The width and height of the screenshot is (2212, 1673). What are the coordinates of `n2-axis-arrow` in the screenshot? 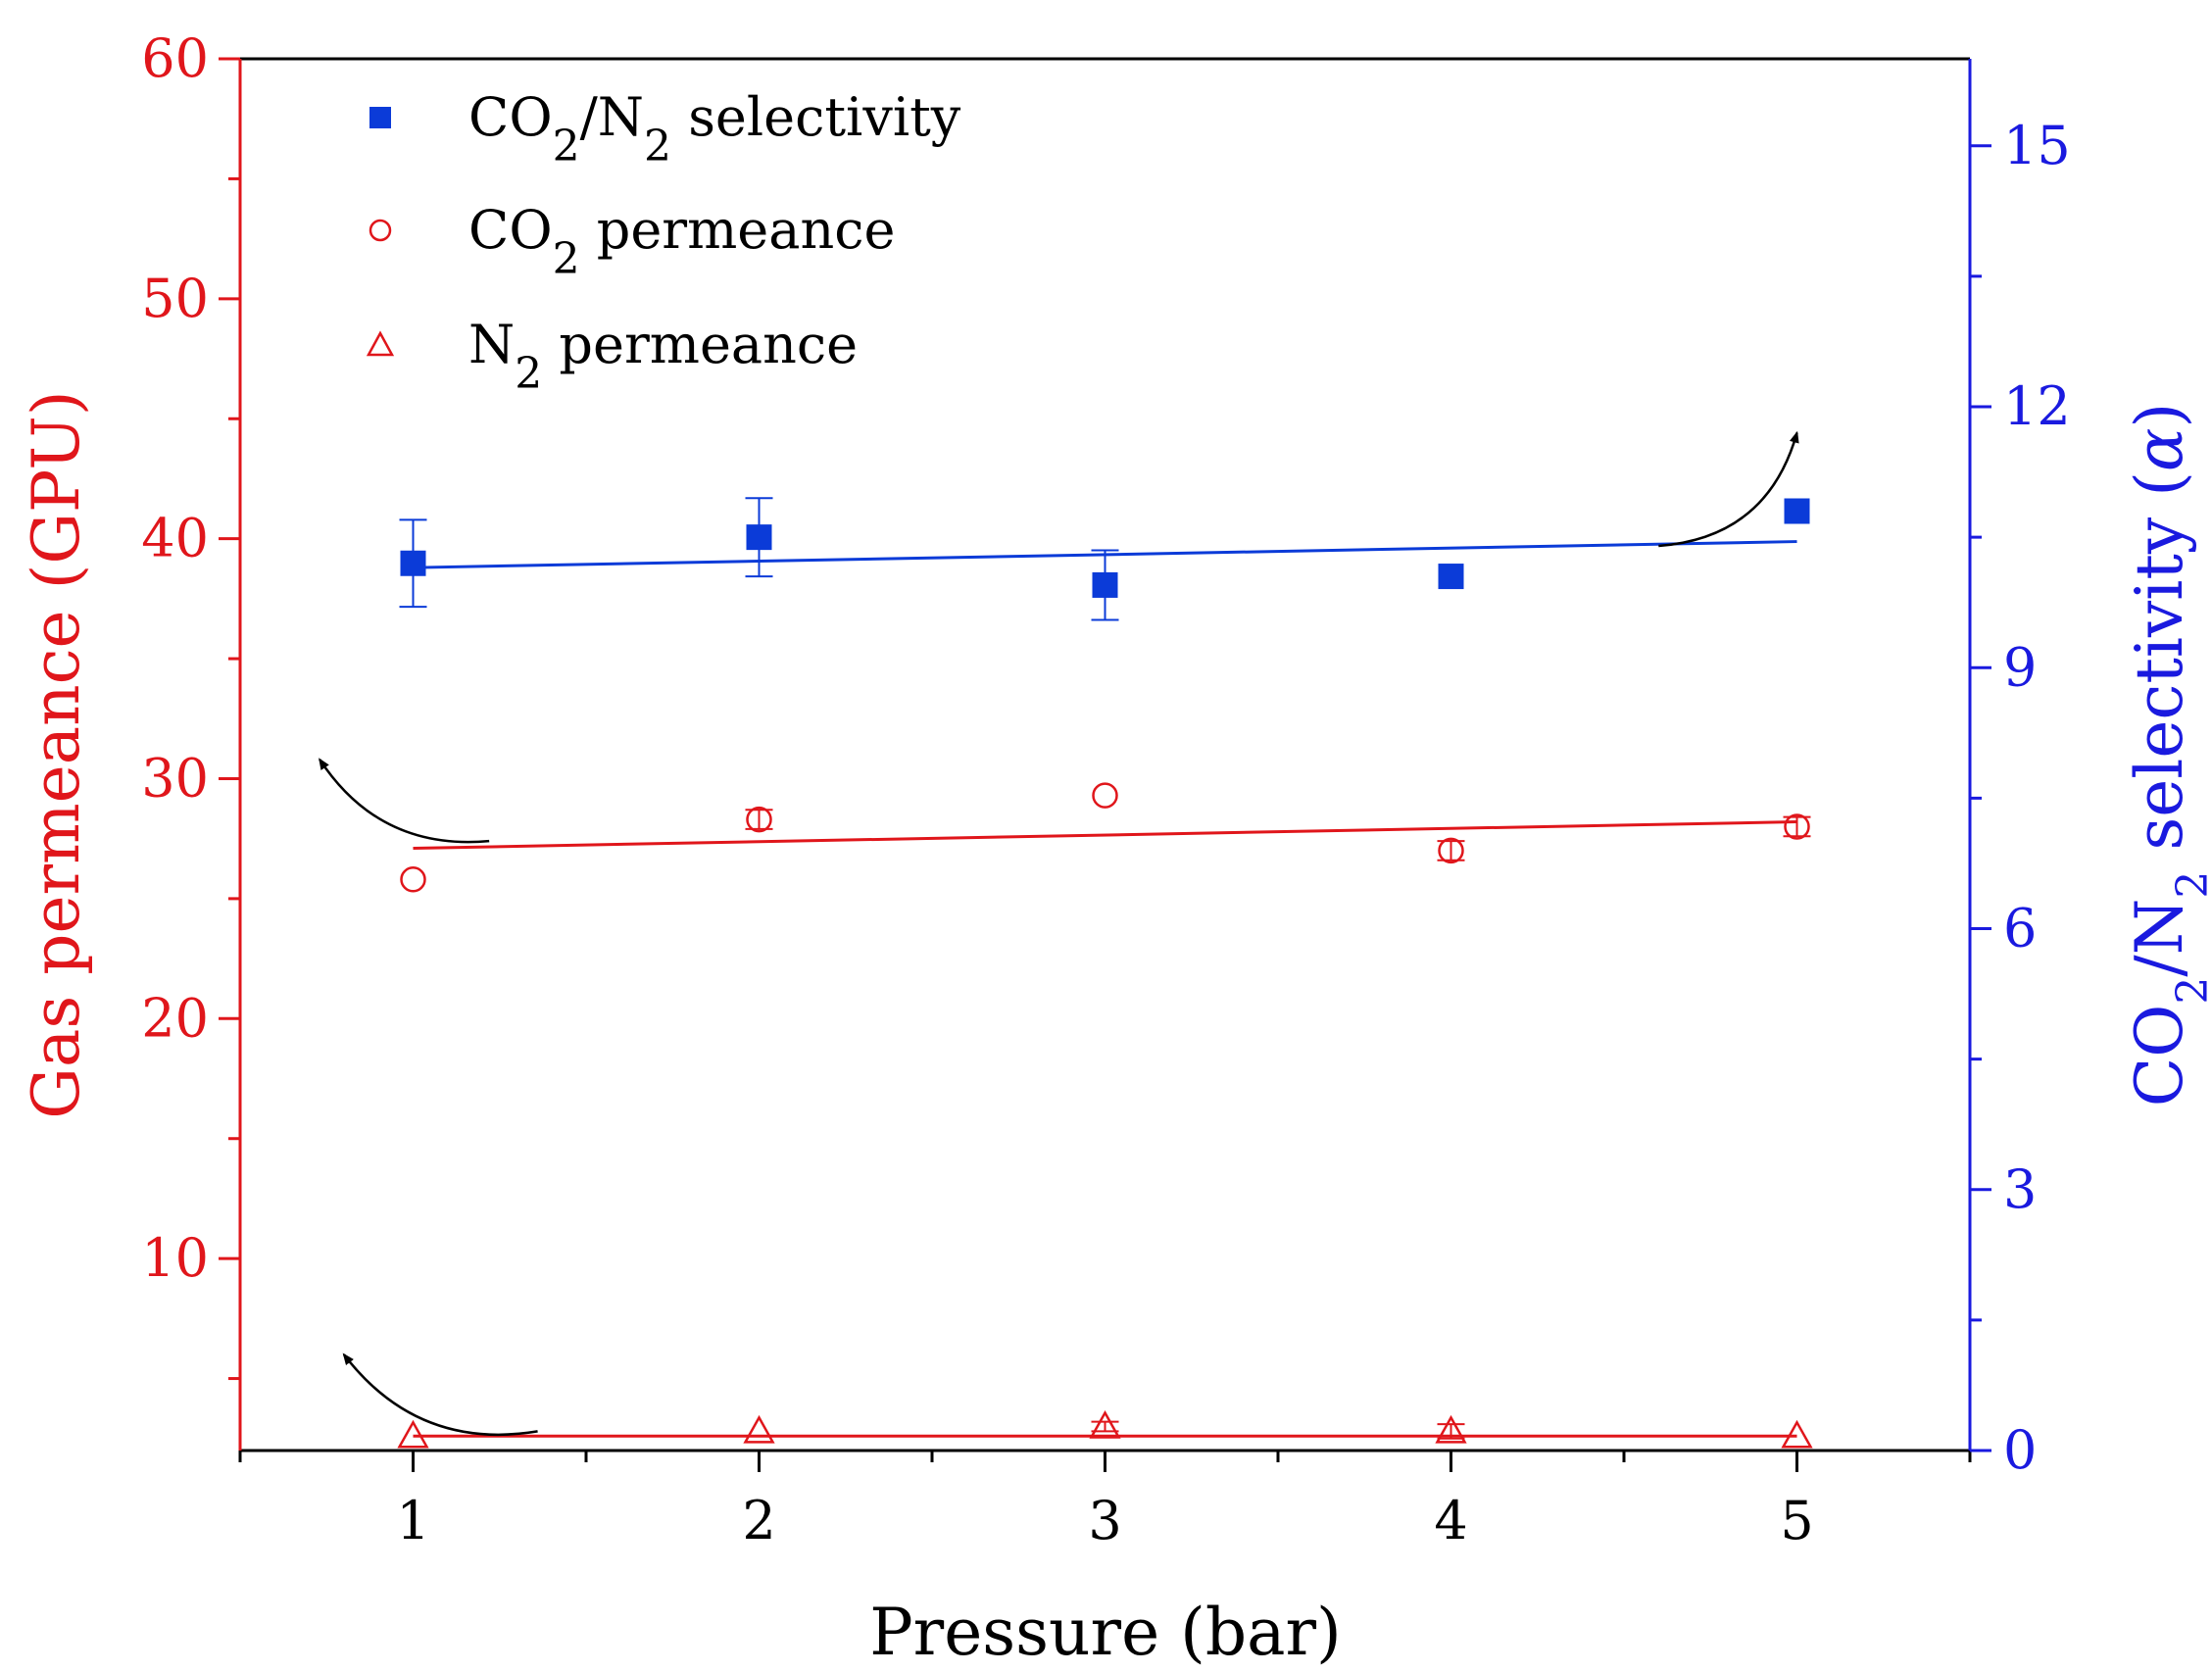 It's located at (440, 1395).